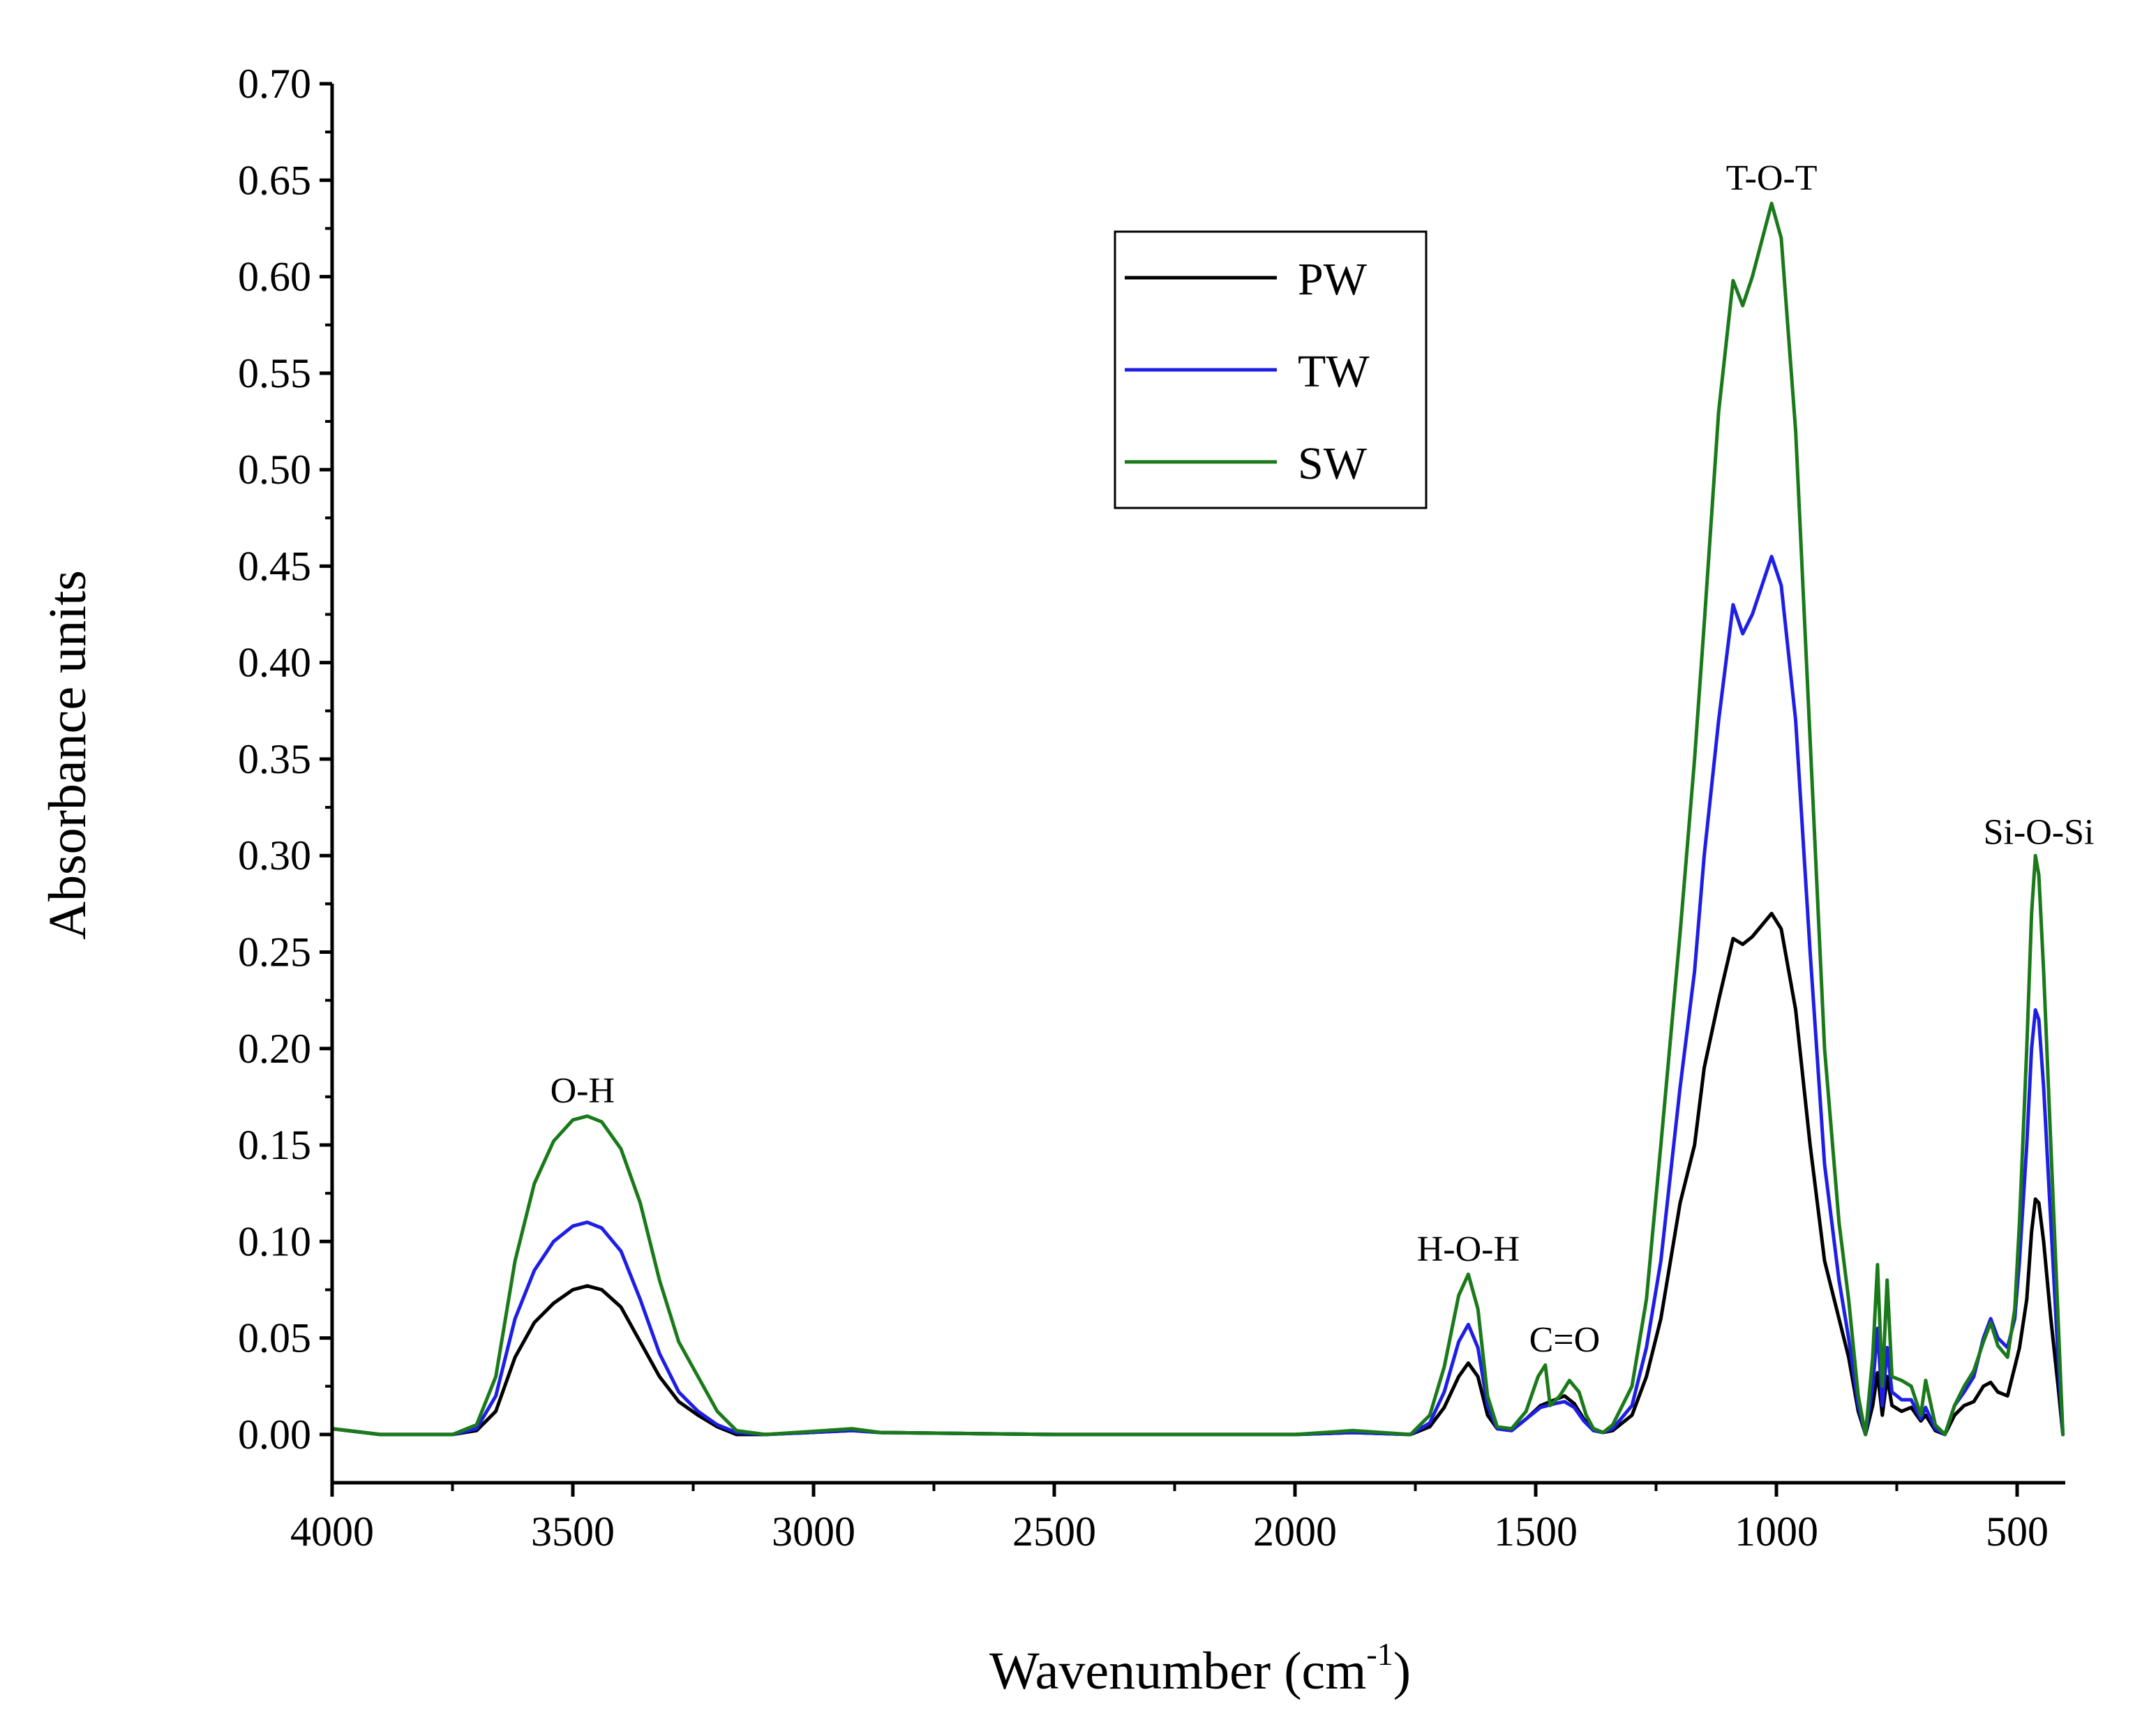  What do you see at coordinates (1402, 1671) in the screenshot?
I see `x-axis-title-end: )` at bounding box center [1402, 1671].